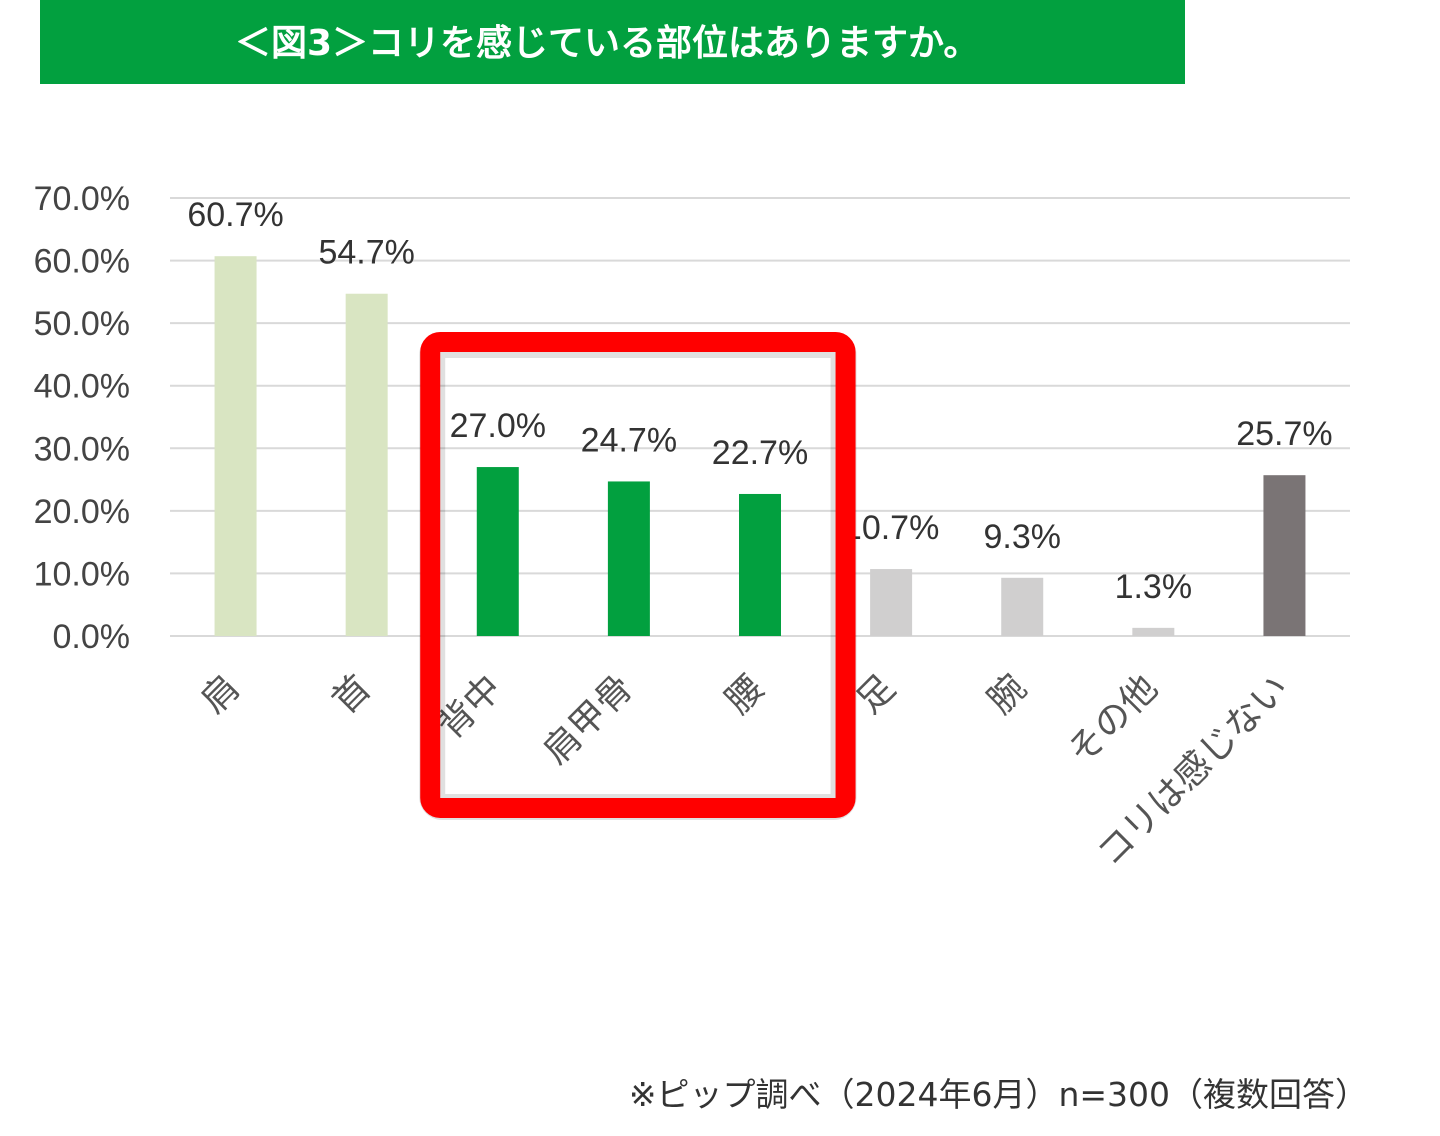 The height and width of the screenshot is (1136, 1440). Describe the element at coordinates (82, 324) in the screenshot. I see `y-tick-label: 50.0%` at that location.